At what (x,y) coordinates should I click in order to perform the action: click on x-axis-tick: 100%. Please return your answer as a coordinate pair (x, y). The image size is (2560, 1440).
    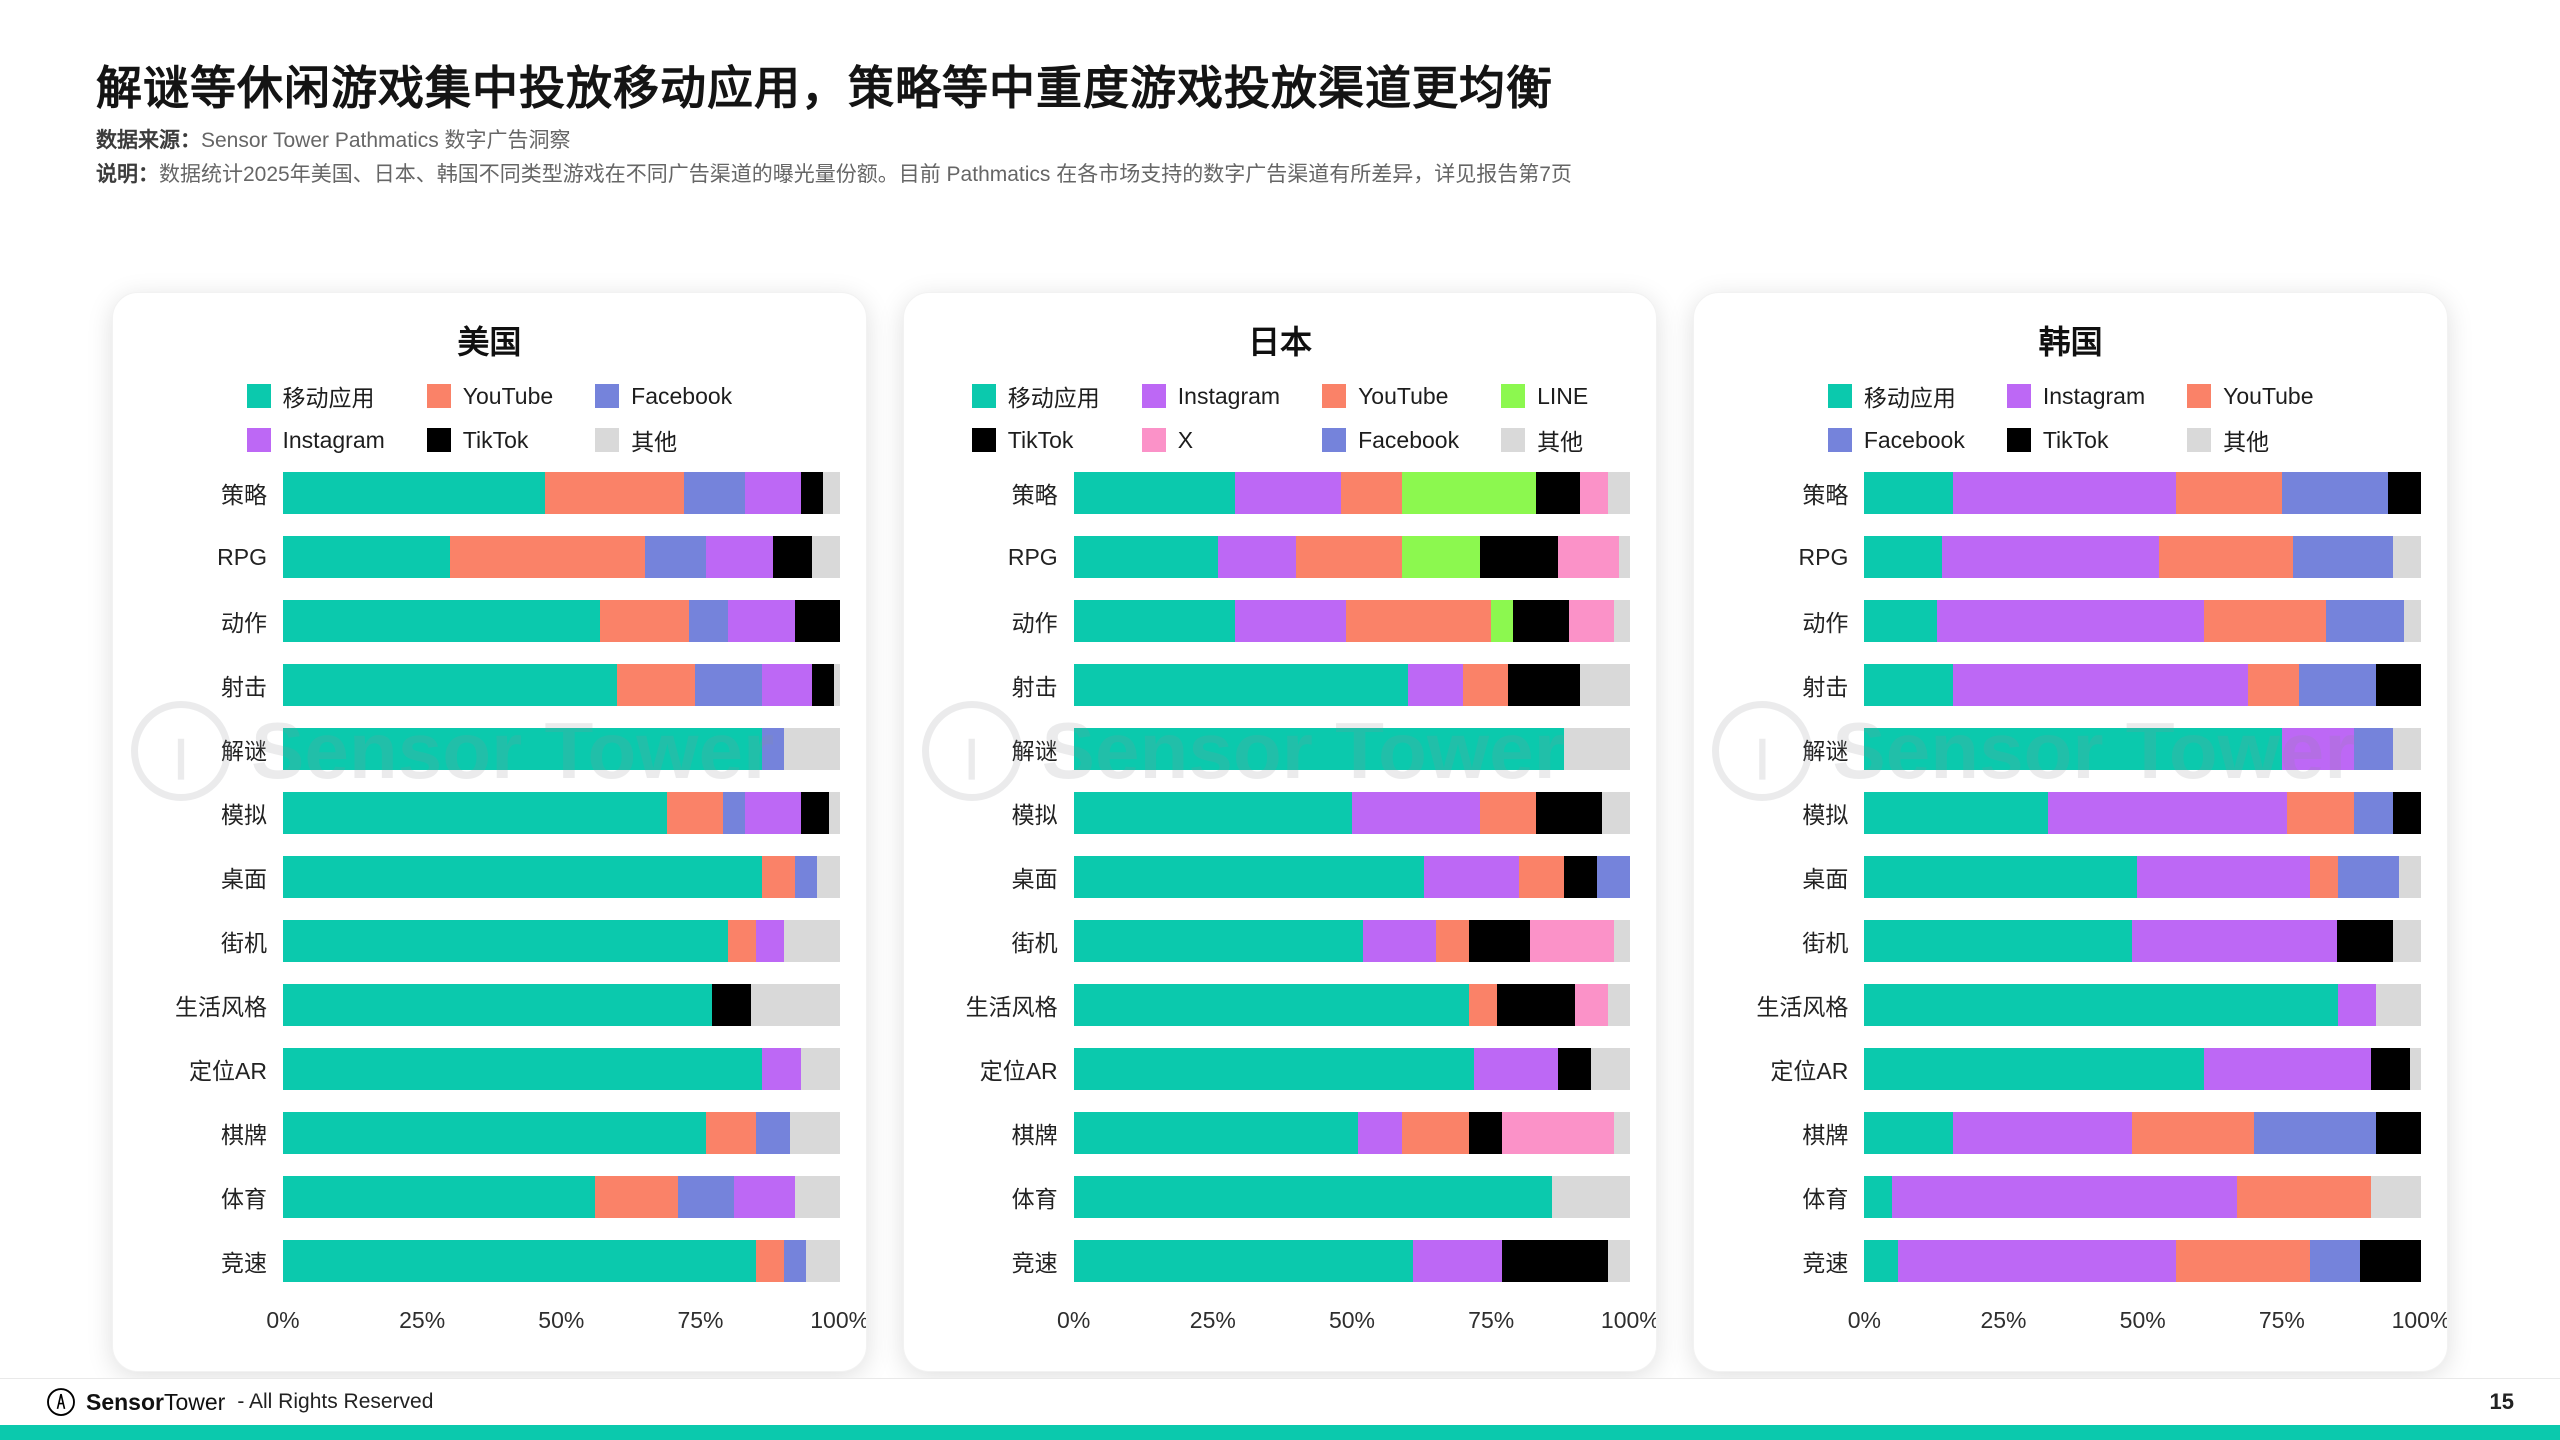
    Looking at the image, I should click on (2420, 1320).